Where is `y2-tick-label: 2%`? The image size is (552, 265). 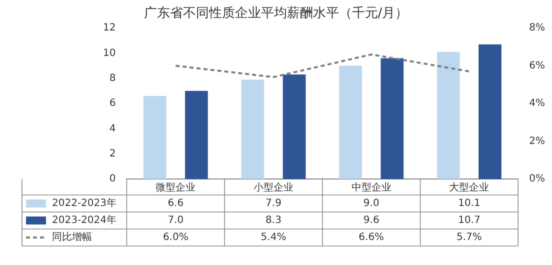
y2-tick-label: 2% is located at coordinates (537, 141).